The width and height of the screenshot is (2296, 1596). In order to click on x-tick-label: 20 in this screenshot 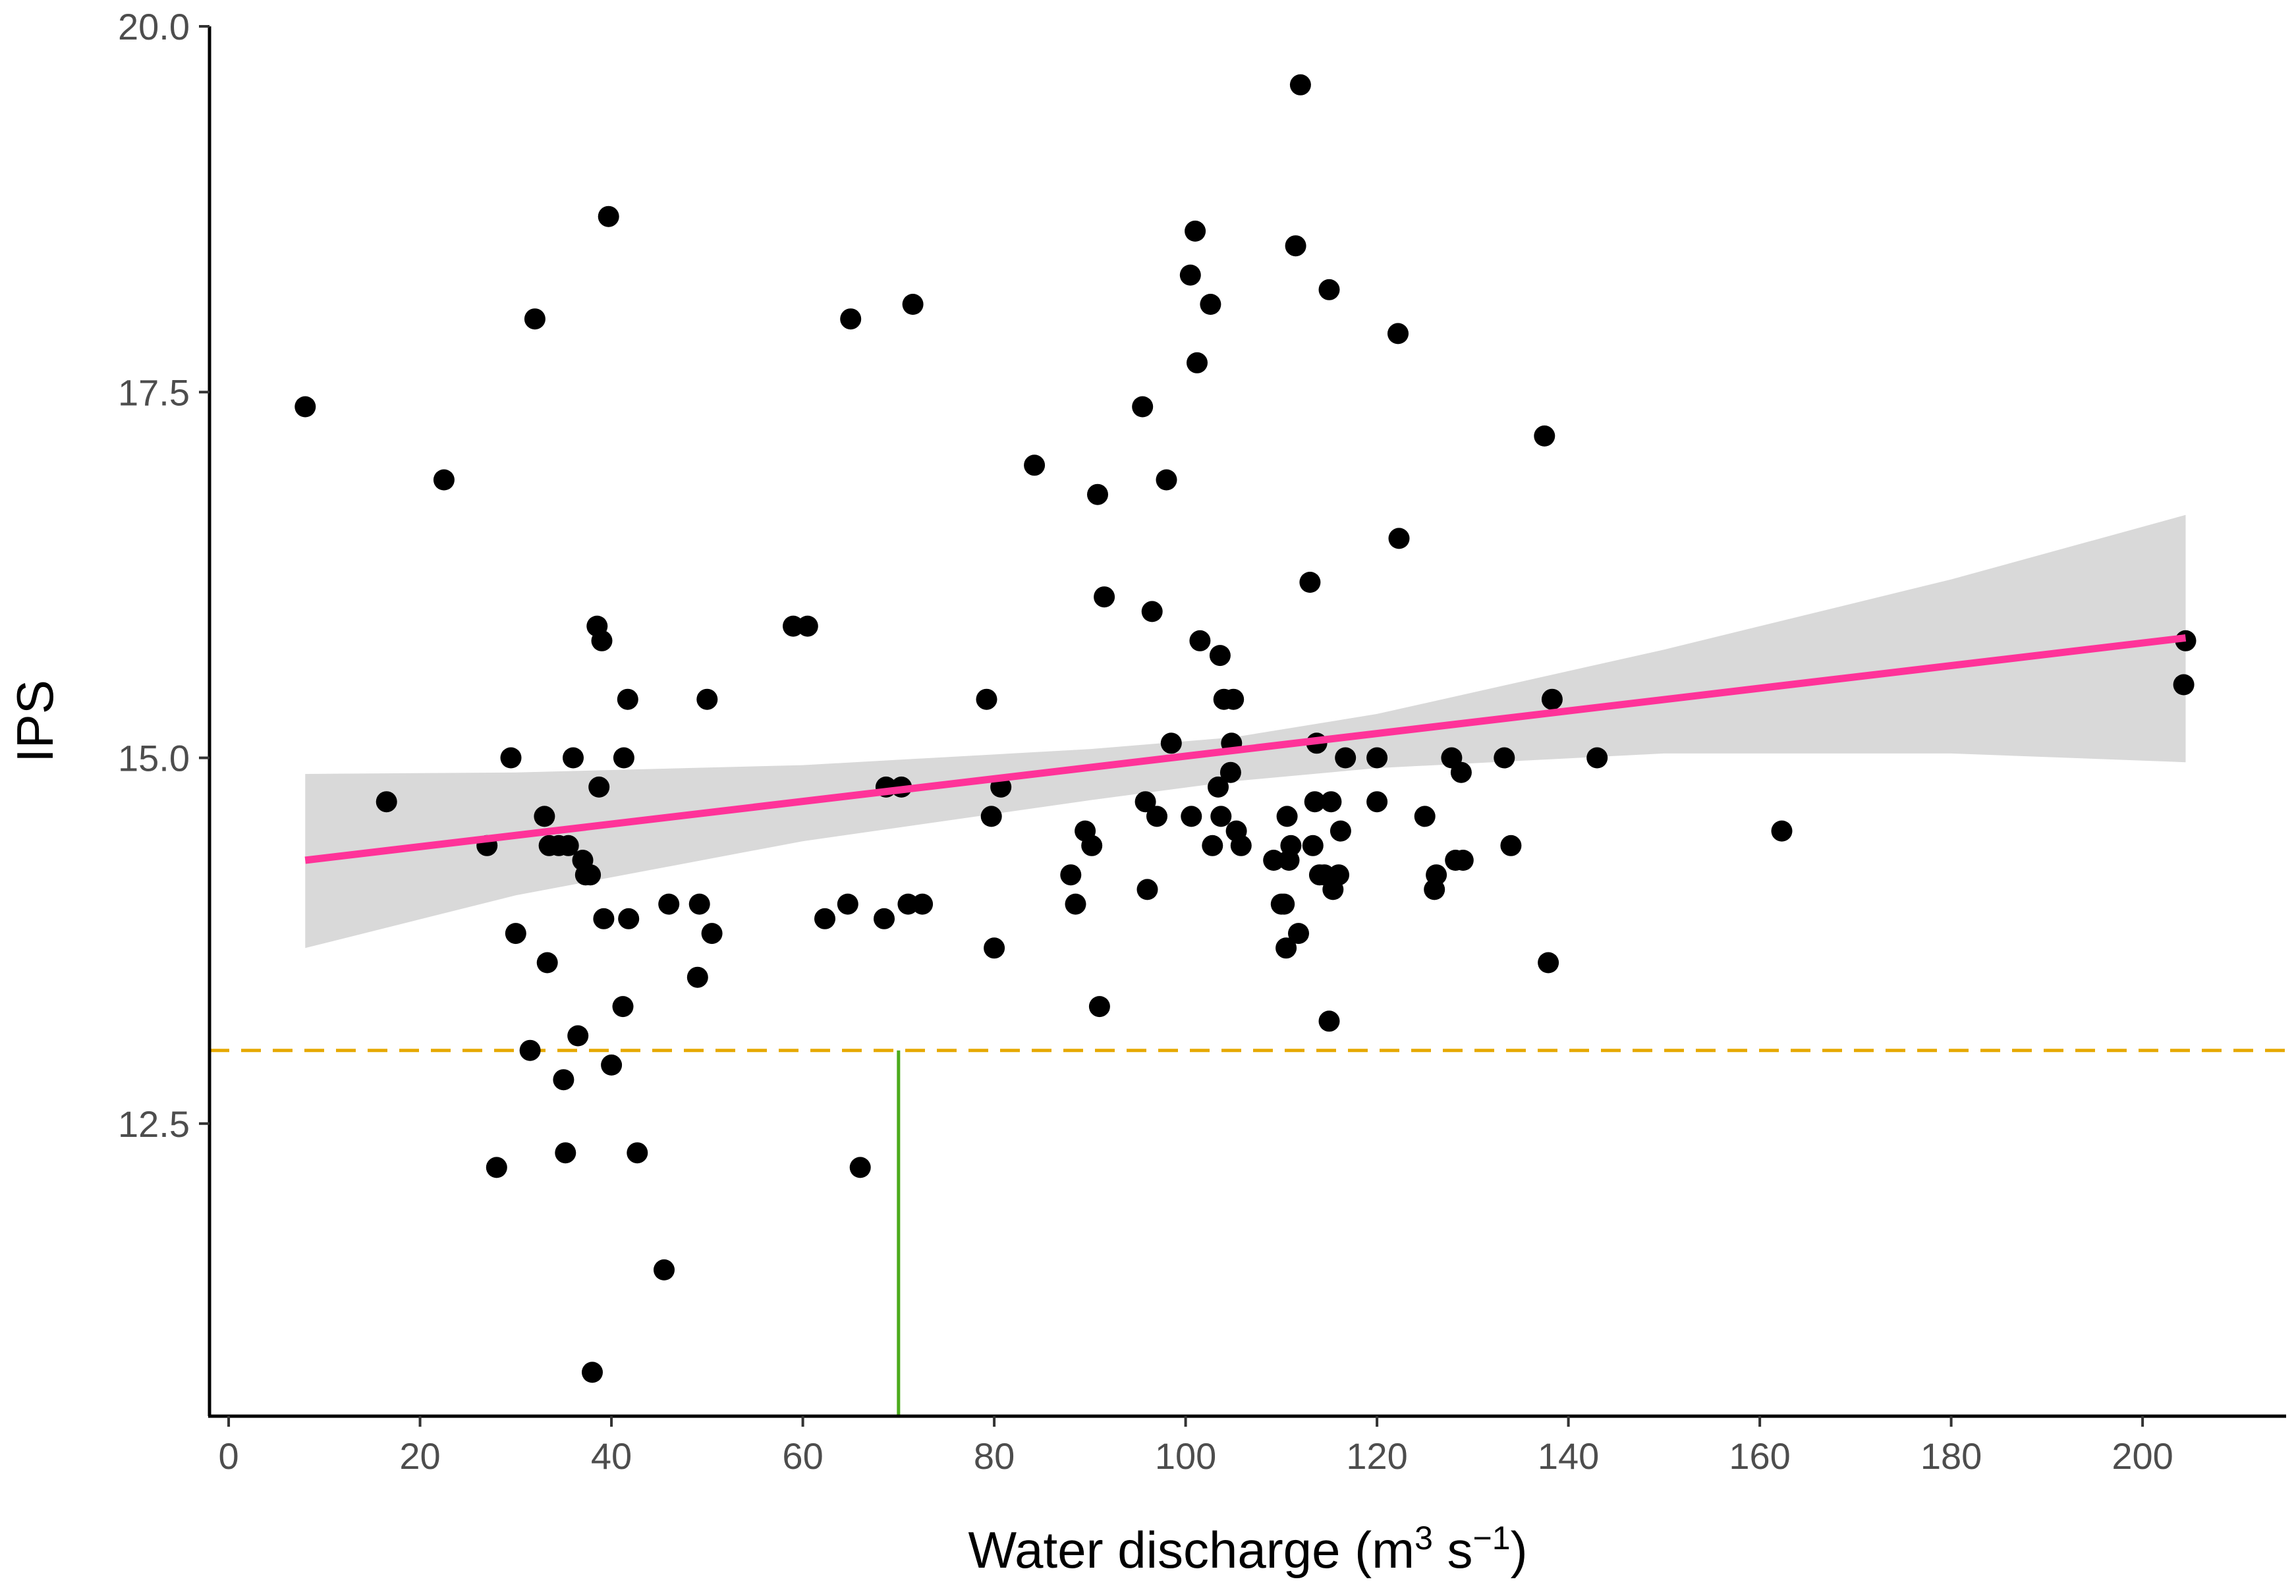, I will do `click(419, 1456)`.